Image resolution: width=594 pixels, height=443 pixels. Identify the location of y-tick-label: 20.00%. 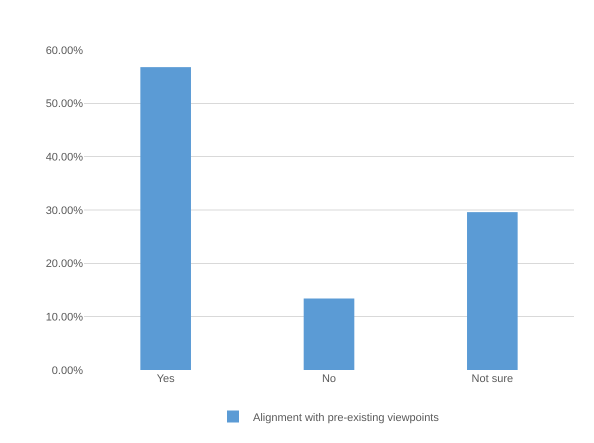
(65, 264).